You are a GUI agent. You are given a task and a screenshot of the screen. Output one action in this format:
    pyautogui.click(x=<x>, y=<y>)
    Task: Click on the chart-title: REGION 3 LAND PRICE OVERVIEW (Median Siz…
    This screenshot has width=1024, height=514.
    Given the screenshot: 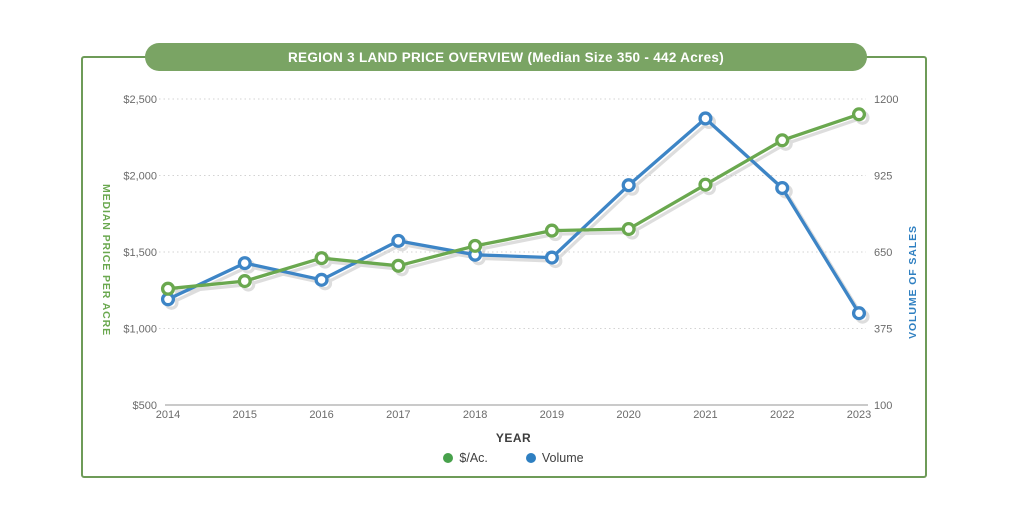 What is the action you would take?
    pyautogui.click(x=506, y=57)
    